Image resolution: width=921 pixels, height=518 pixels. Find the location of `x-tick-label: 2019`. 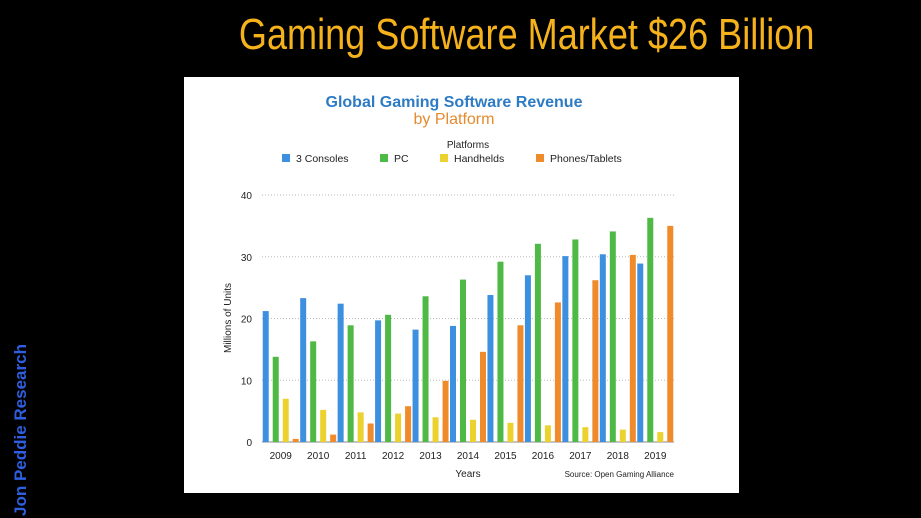

x-tick-label: 2019 is located at coordinates (655, 456).